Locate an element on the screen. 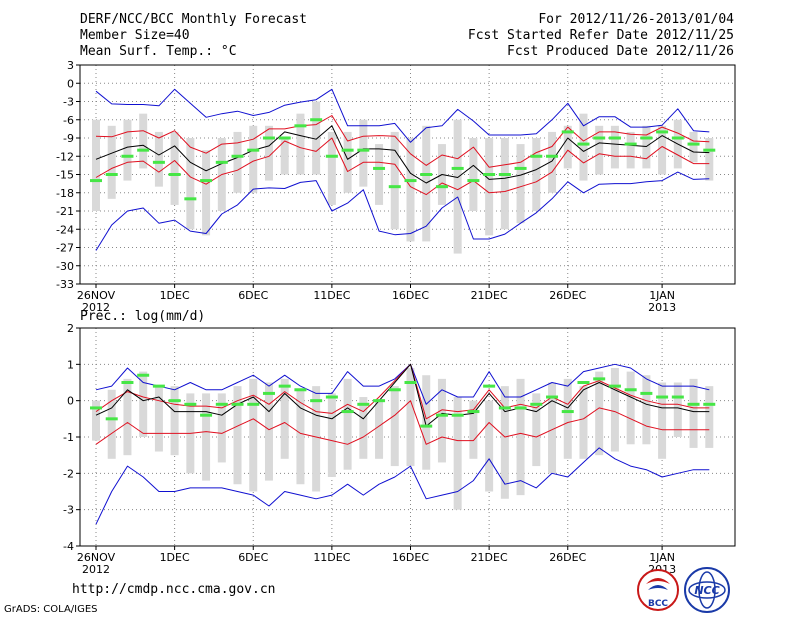  precip-ytick-label: -1 is located at coordinates (68, 437).